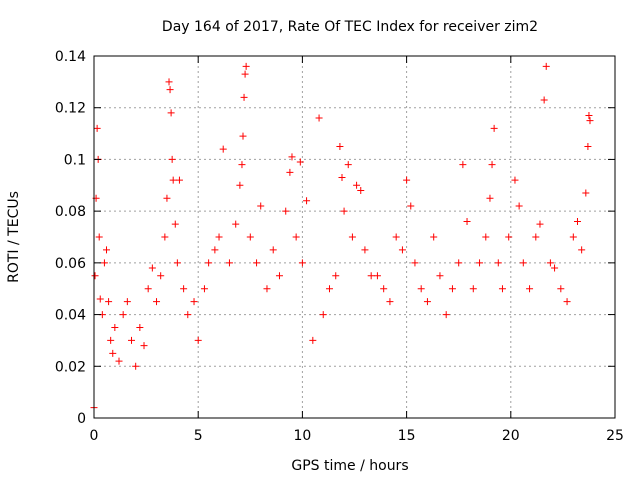  Describe the element at coordinates (302, 436) in the screenshot. I see `x-tick-label: 10` at that location.